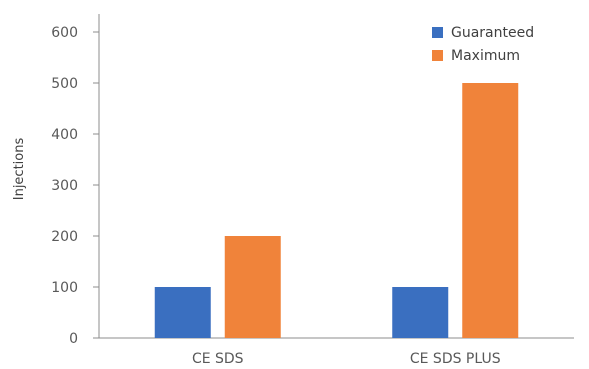 The width and height of the screenshot is (589, 369). I want to click on y-tick-label: 100, so click(64, 288).